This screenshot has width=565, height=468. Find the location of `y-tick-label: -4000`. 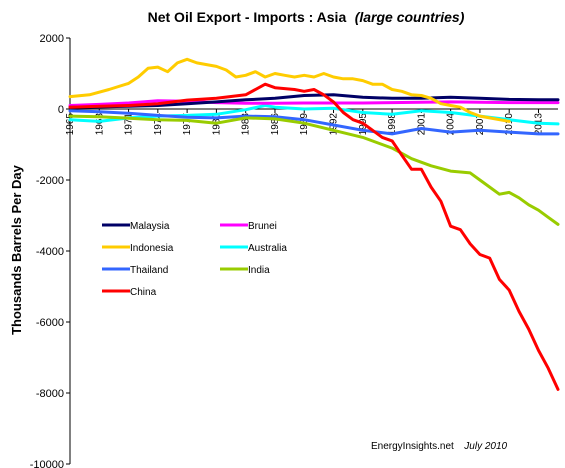

y-tick-label: -4000 is located at coordinates (50, 252).